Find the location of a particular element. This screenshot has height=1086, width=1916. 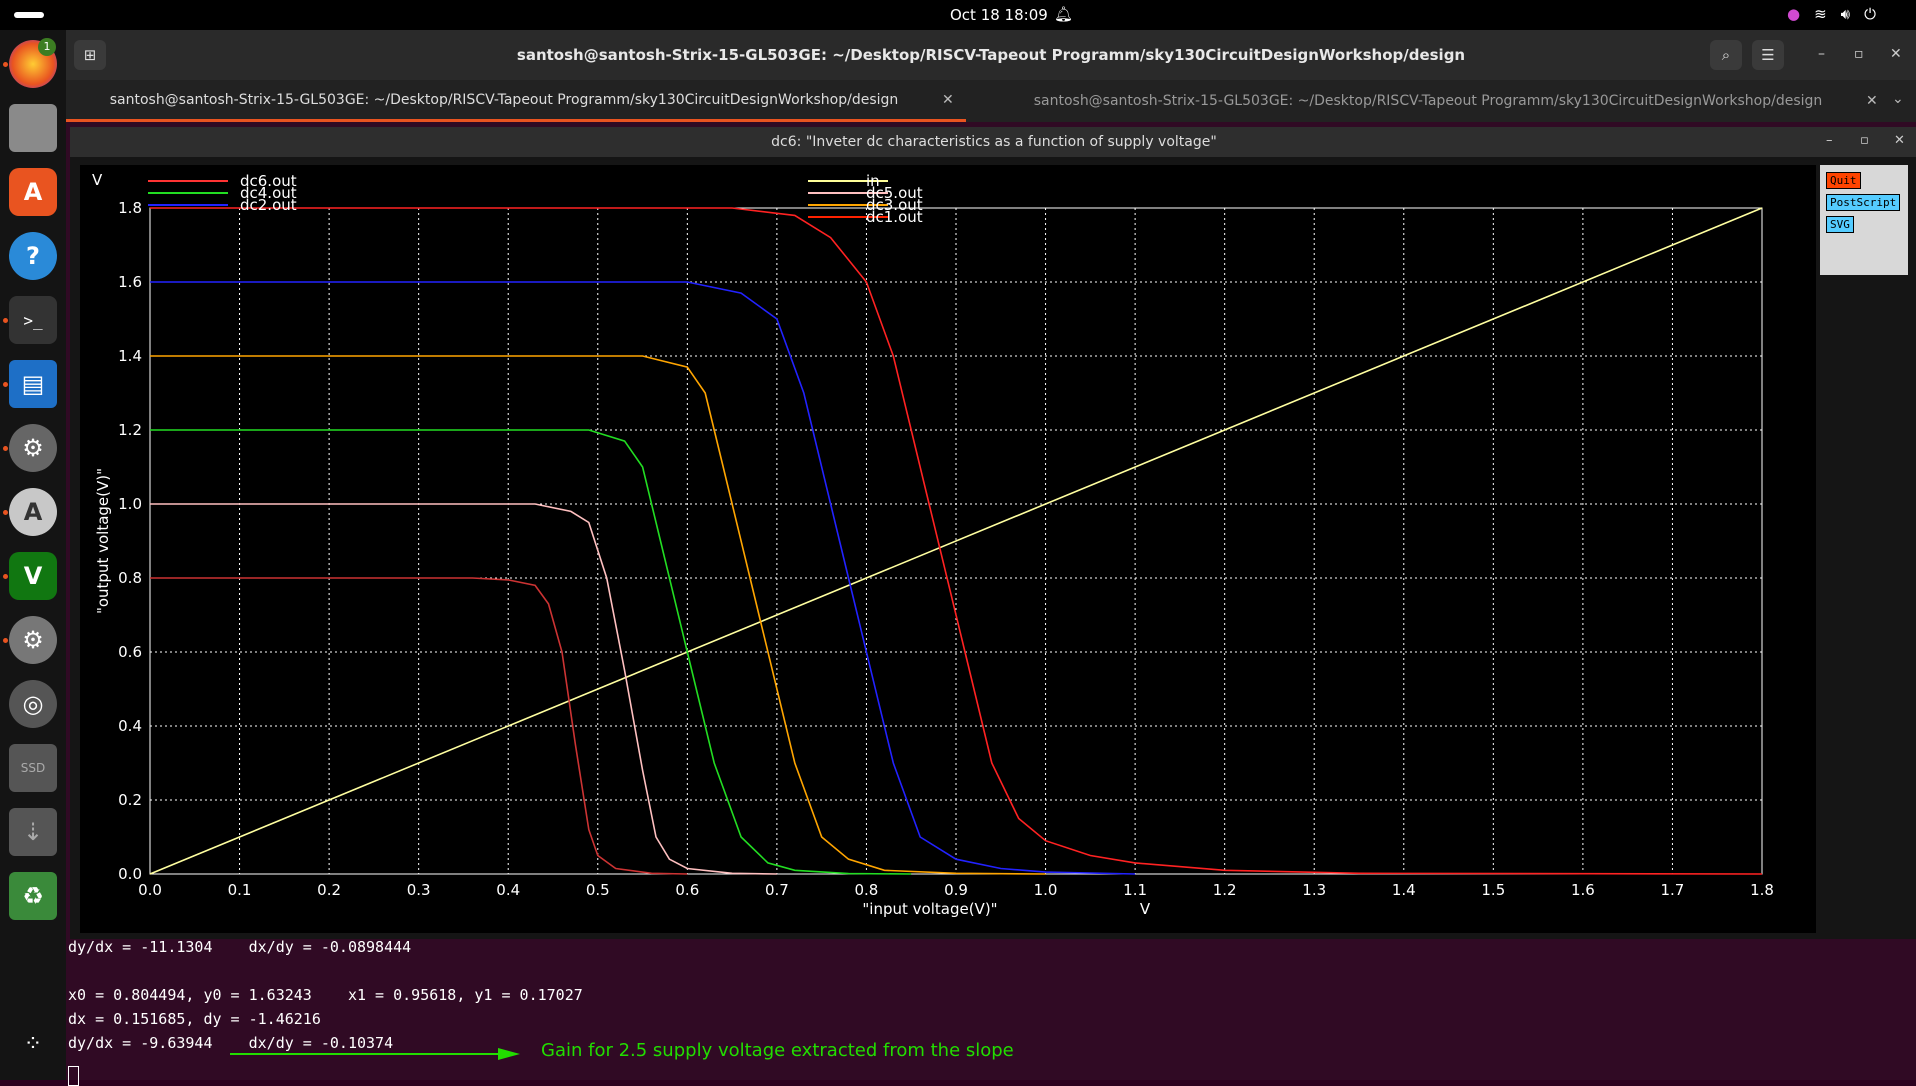

postscript-button: PostScript is located at coordinates (1863, 202).